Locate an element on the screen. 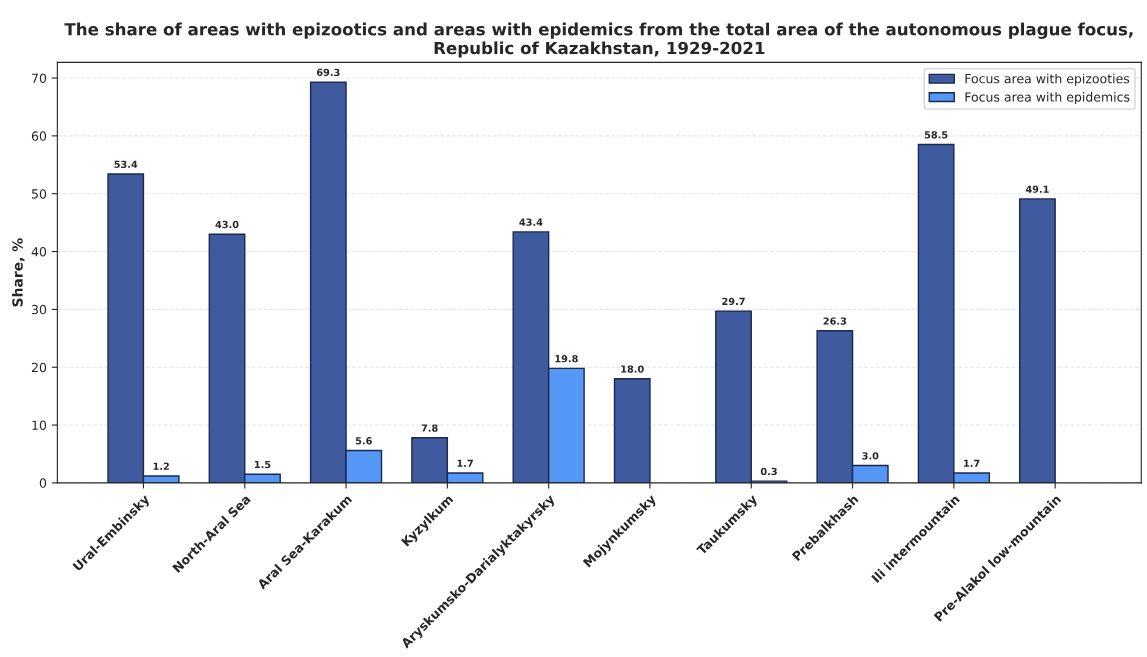 The width and height of the screenshot is (1147, 657). data-label: 18.0 is located at coordinates (632, 369).